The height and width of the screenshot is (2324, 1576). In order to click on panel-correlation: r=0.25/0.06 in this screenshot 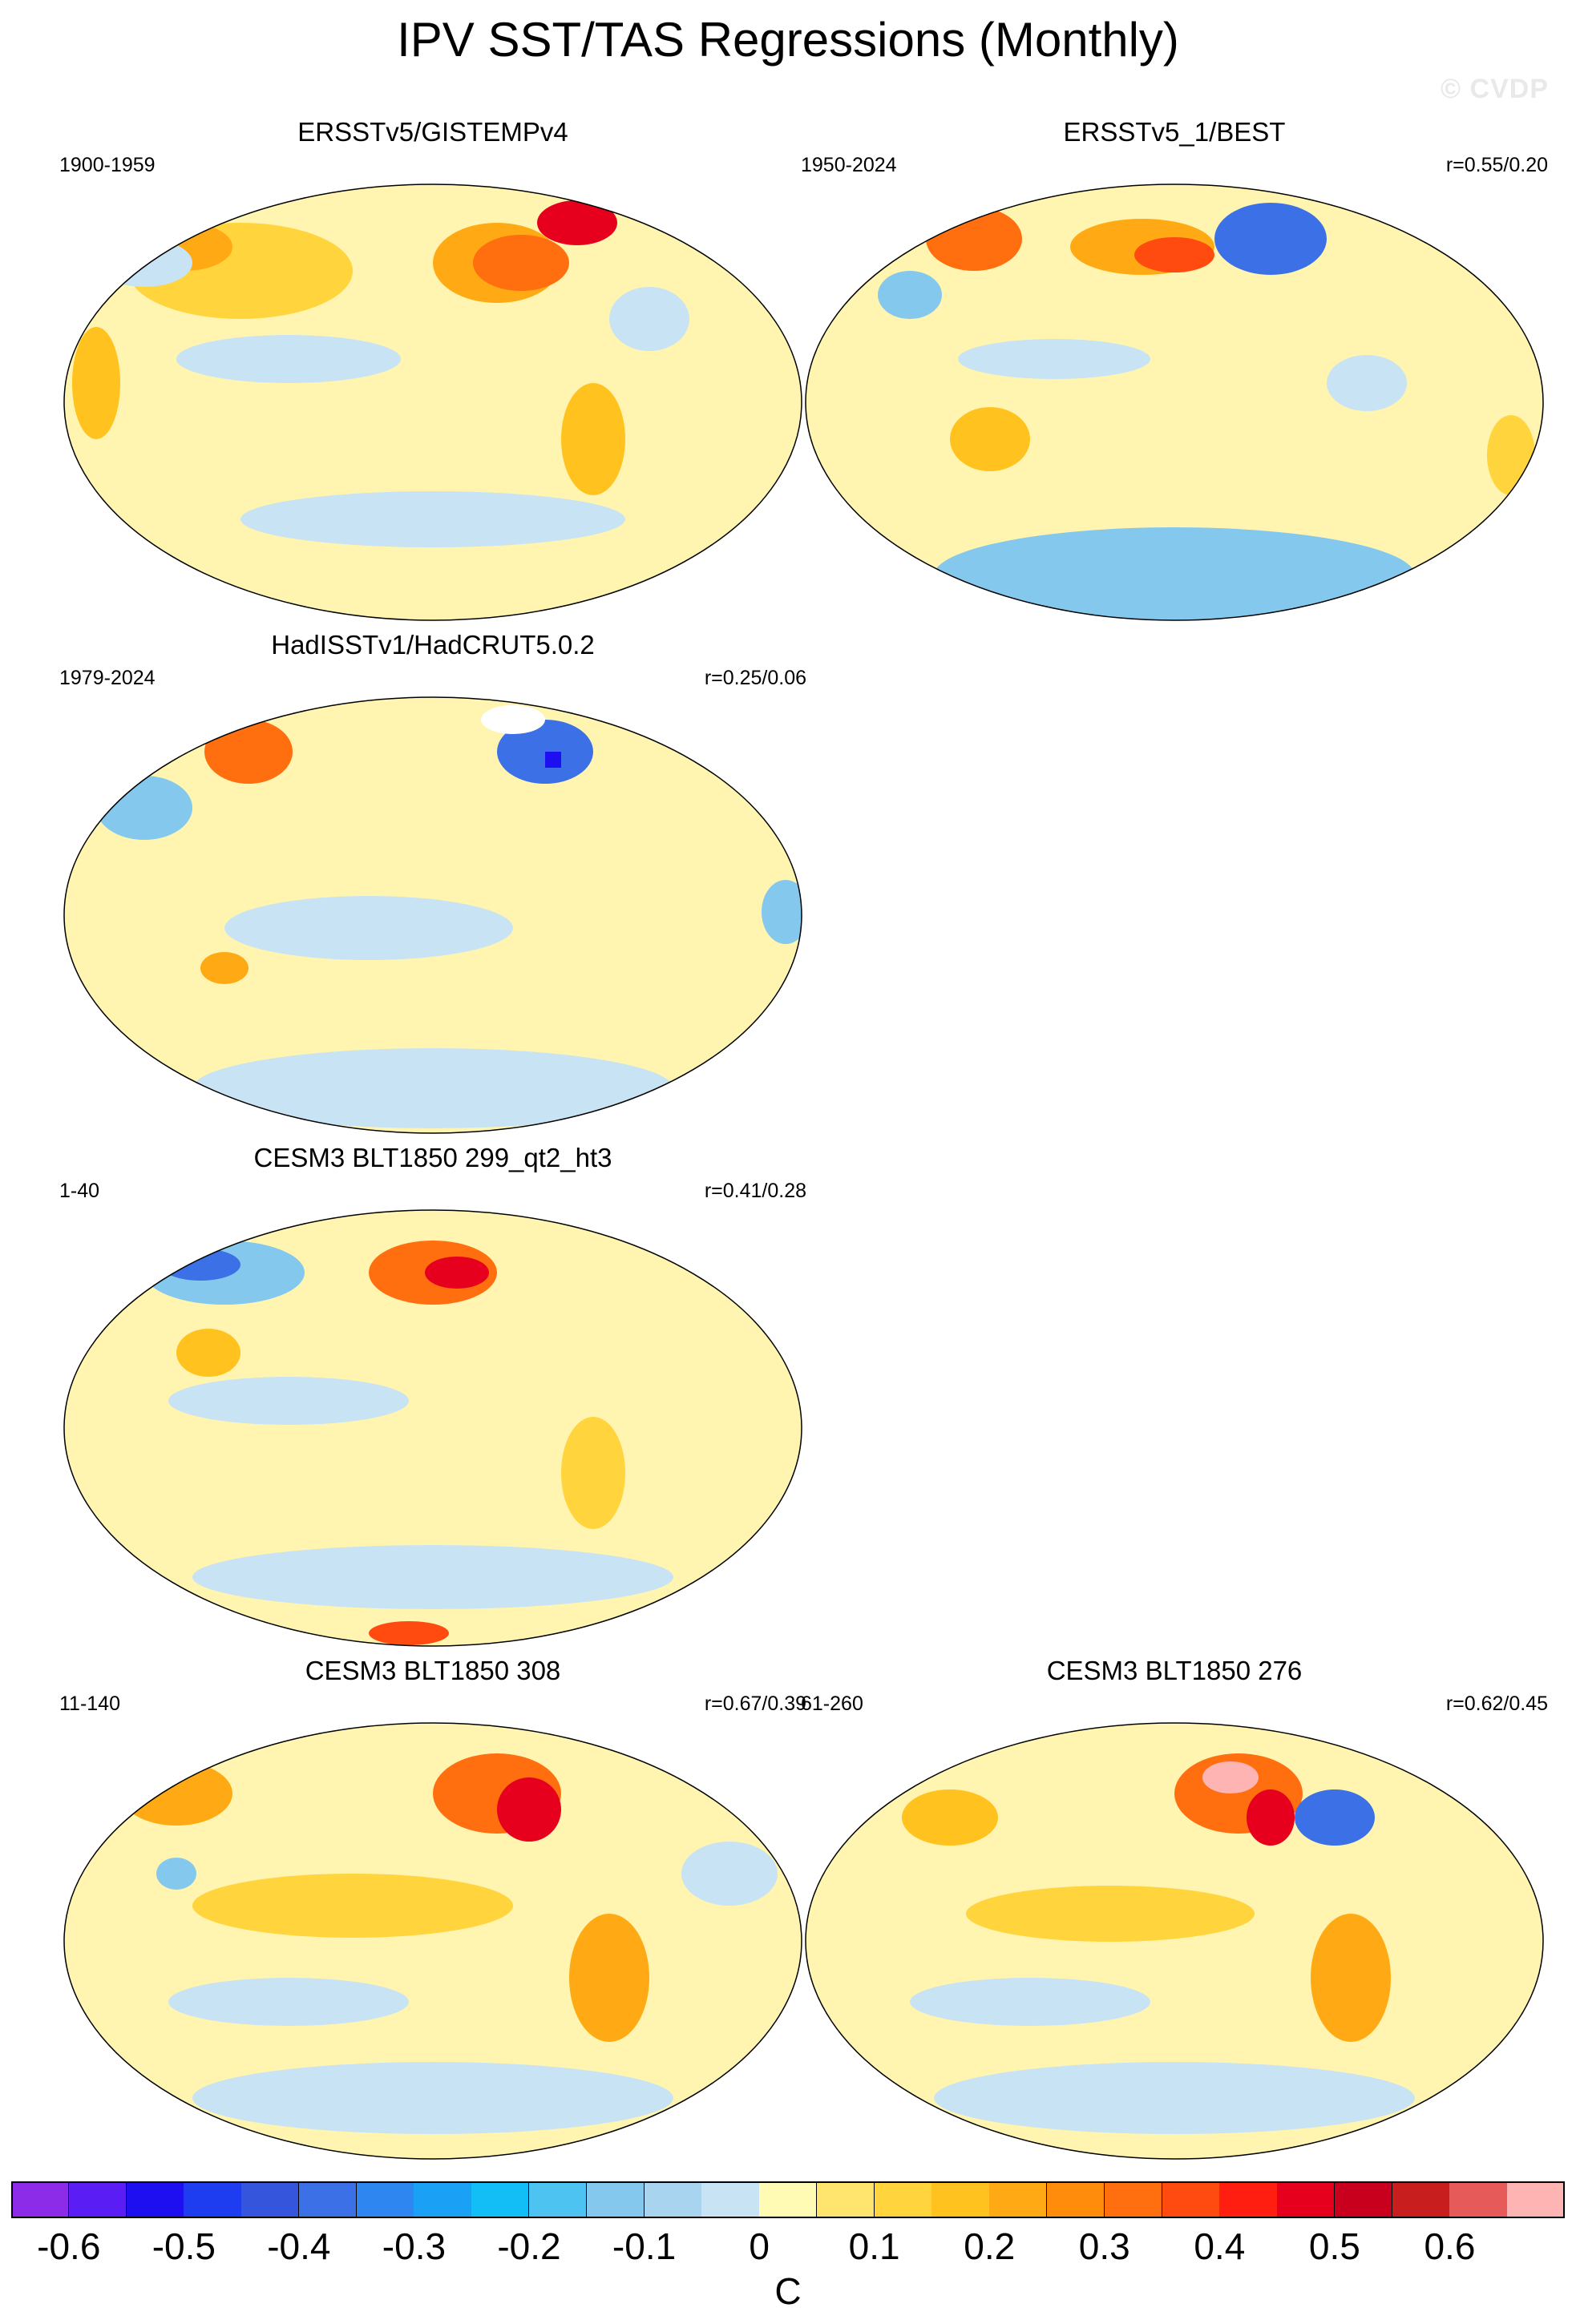, I will do `click(755, 678)`.